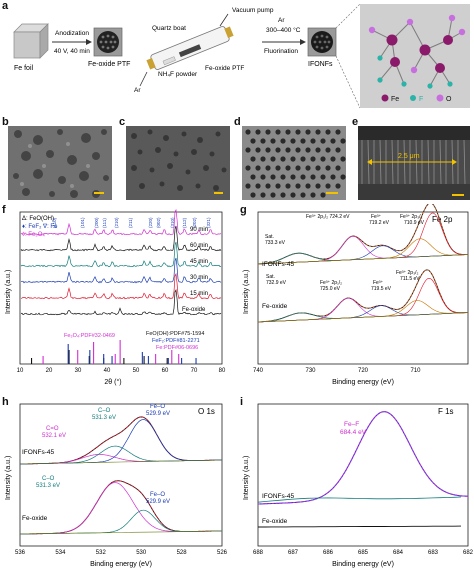 The height and width of the screenshot is (573, 474). Describe the element at coordinates (121, 462) in the screenshot. I see `o1s-baseline-top` at that location.